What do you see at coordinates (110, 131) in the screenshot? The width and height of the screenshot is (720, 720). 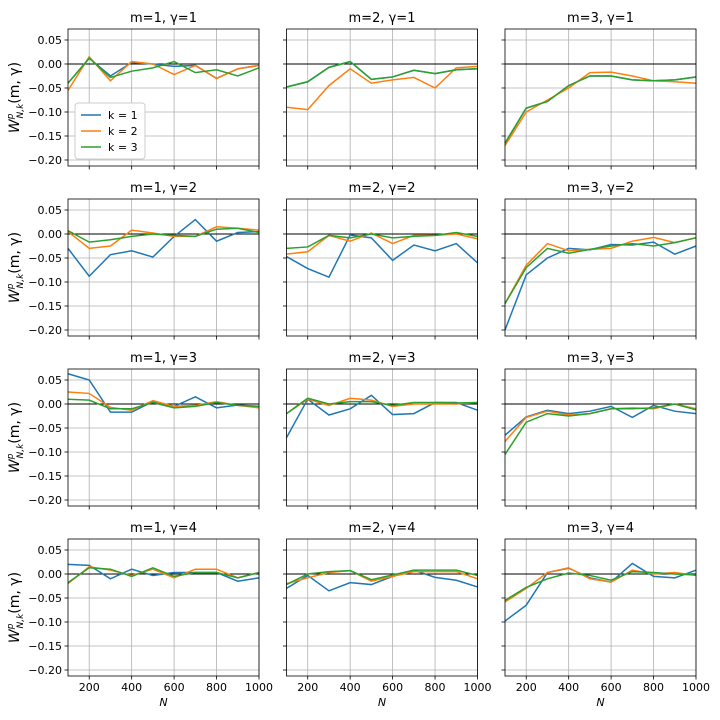 I see `legend-box` at bounding box center [110, 131].